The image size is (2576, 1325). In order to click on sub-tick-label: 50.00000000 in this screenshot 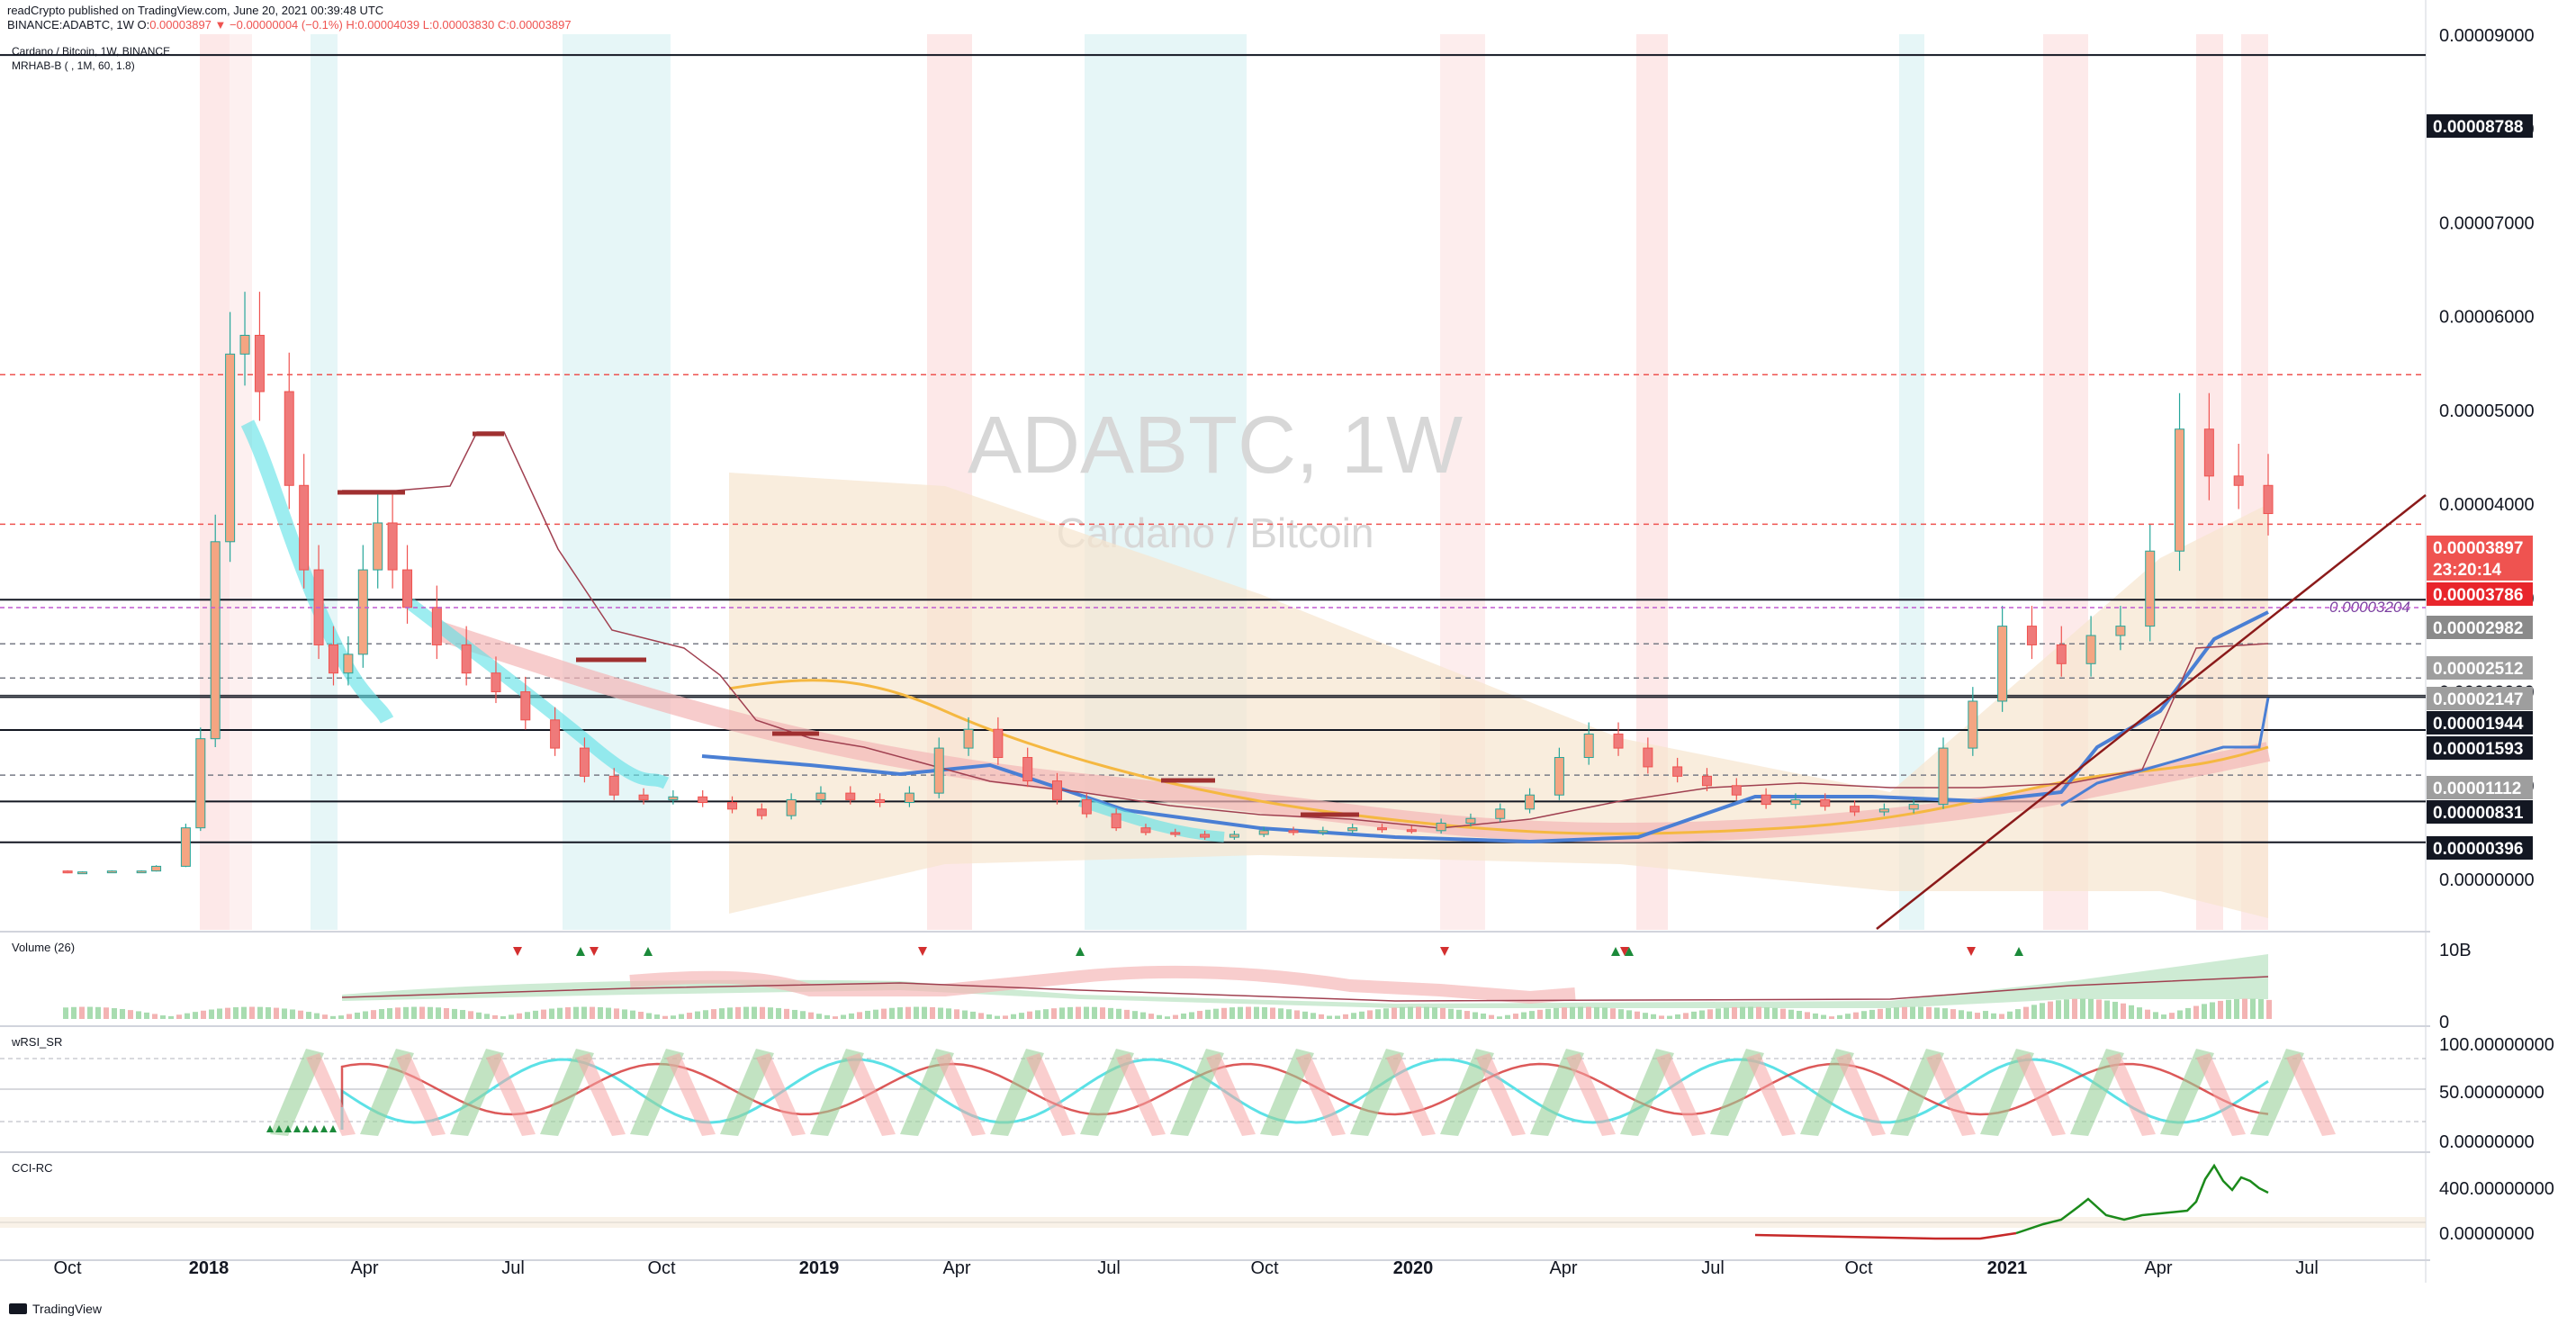, I will do `click(2491, 1093)`.